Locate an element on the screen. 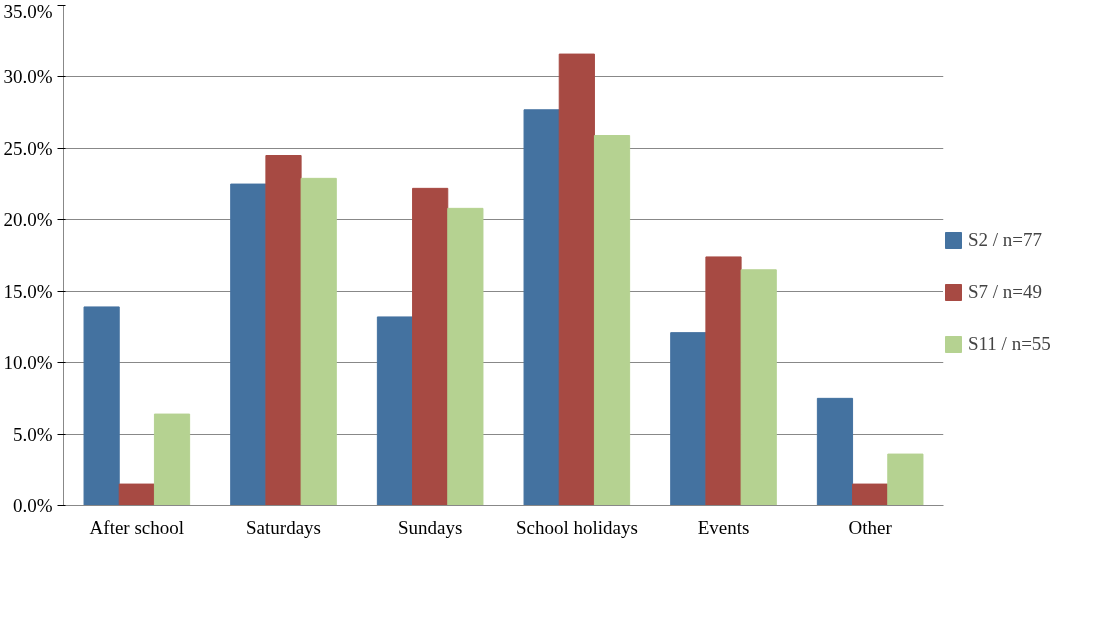  y-tick-label: 15.0% is located at coordinates (28, 291).